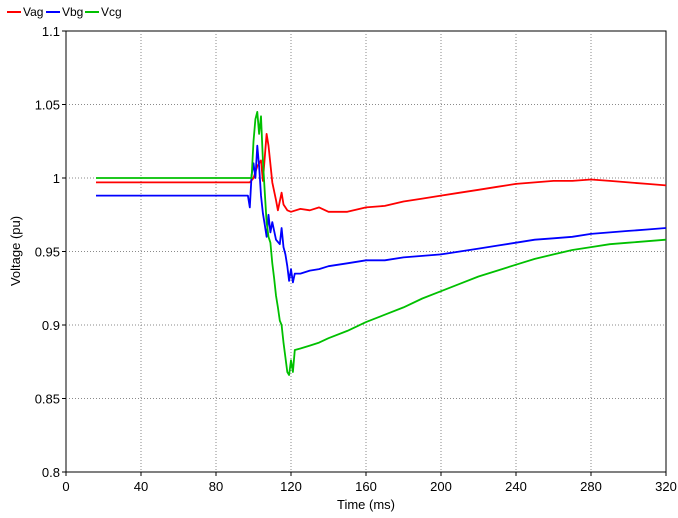 The image size is (678, 518). What do you see at coordinates (51, 325) in the screenshot?
I see `y-tick-label: 0.9` at bounding box center [51, 325].